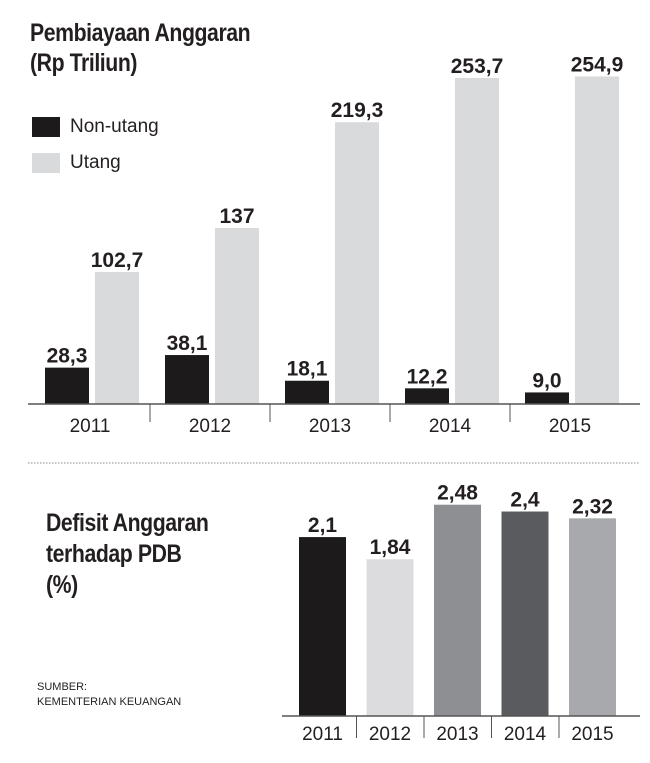  Describe the element at coordinates (322, 626) in the screenshot. I see `bar-defisit-2011` at that location.